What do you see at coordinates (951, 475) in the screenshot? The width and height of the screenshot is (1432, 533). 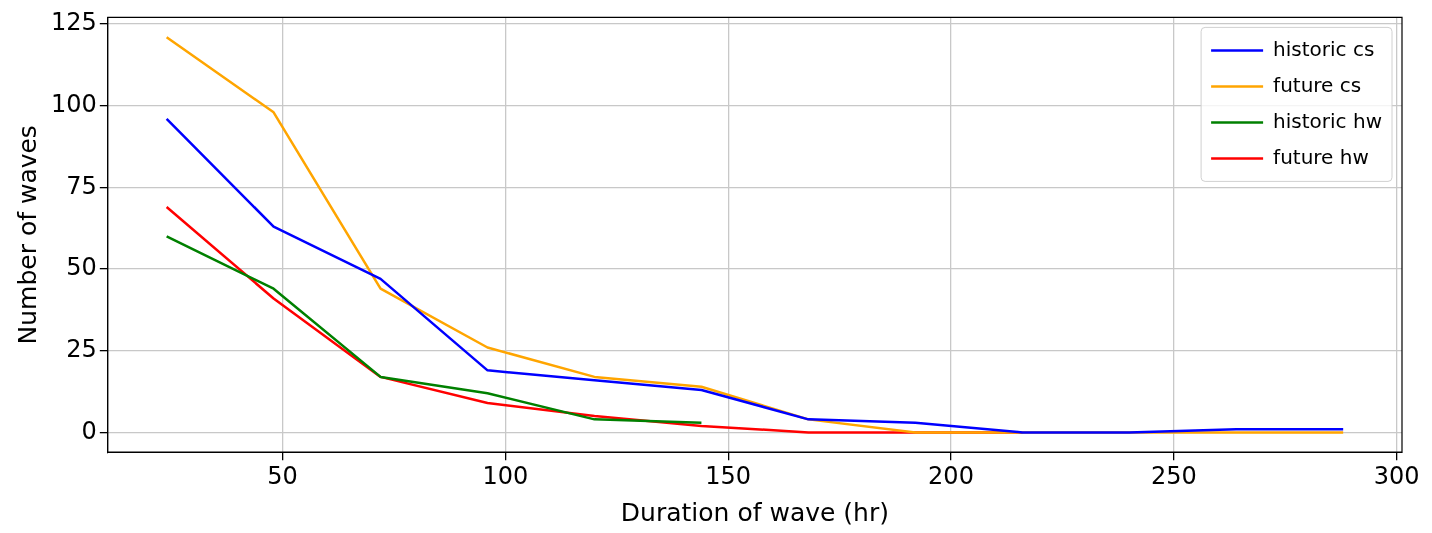 I see `x-tick-label: 200` at bounding box center [951, 475].